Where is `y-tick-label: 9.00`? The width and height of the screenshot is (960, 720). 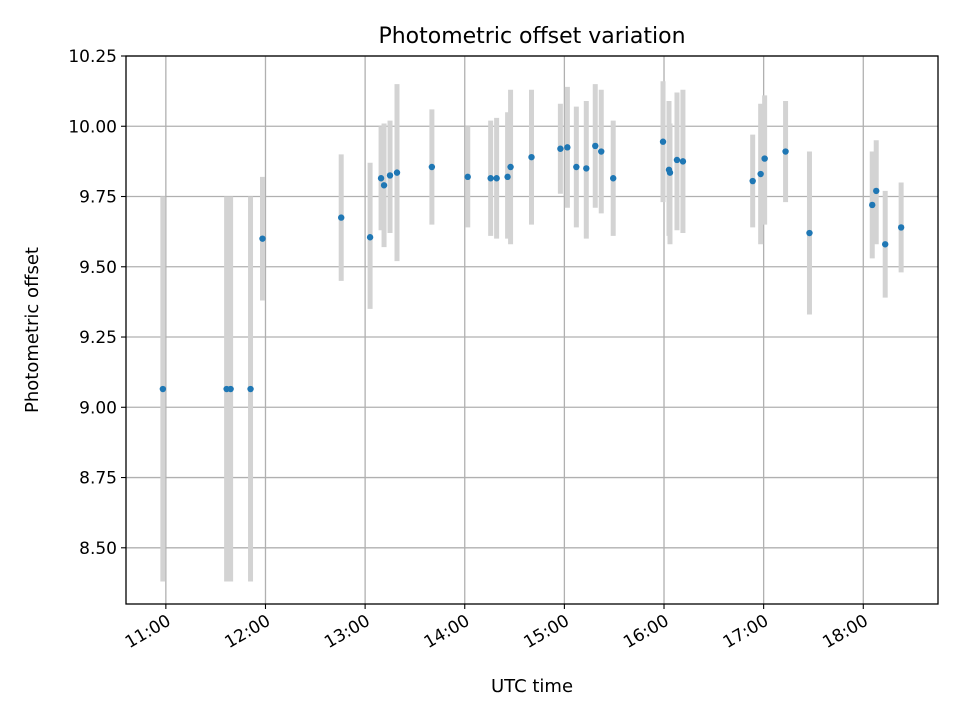
y-tick-label: 9.00 is located at coordinates (98, 408).